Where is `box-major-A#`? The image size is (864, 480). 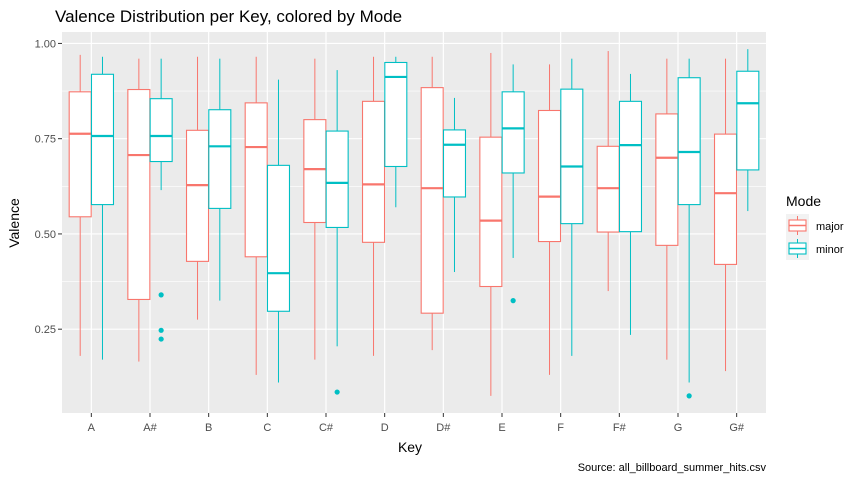 box-major-A# is located at coordinates (139, 210).